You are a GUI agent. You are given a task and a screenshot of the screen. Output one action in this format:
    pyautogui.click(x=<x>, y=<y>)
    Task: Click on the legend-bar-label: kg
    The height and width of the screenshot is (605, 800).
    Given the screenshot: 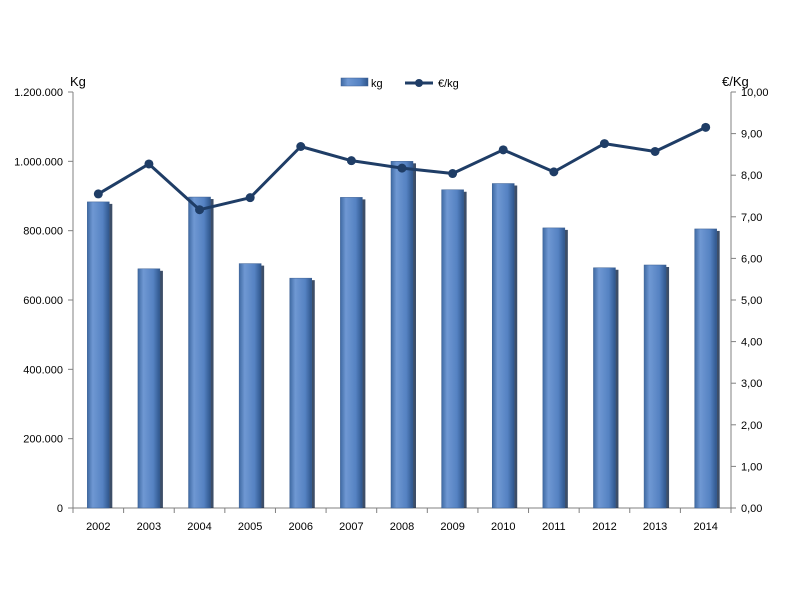 What is the action you would take?
    pyautogui.click(x=377, y=84)
    